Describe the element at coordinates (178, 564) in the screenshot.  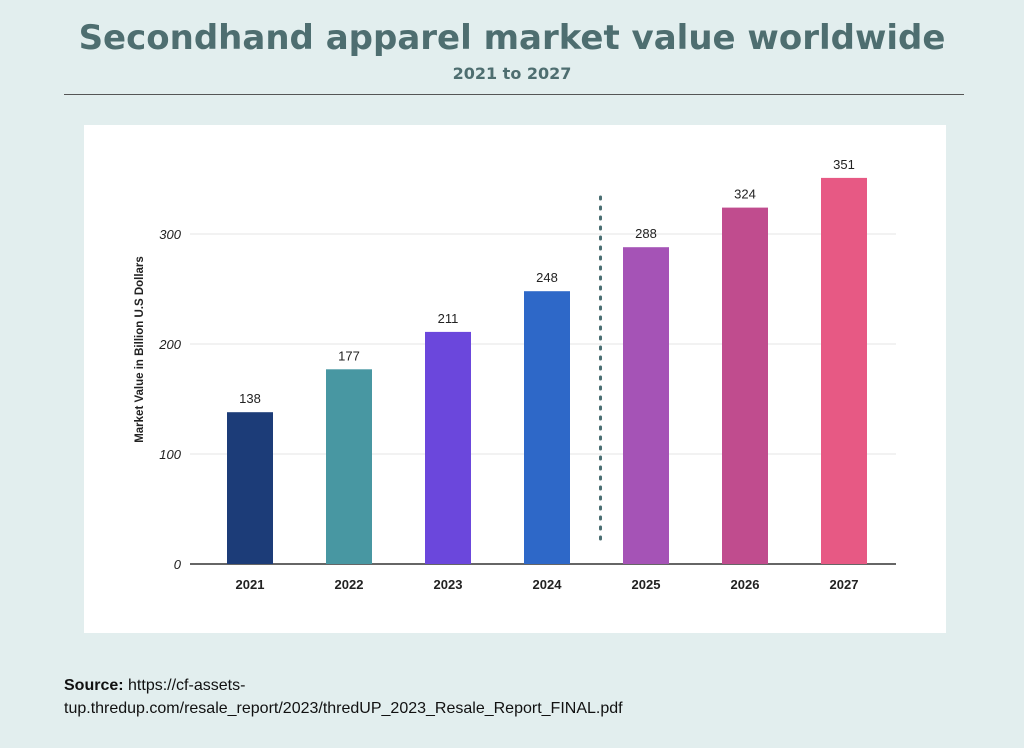
I see `y-tick-label-0: 0` at that location.